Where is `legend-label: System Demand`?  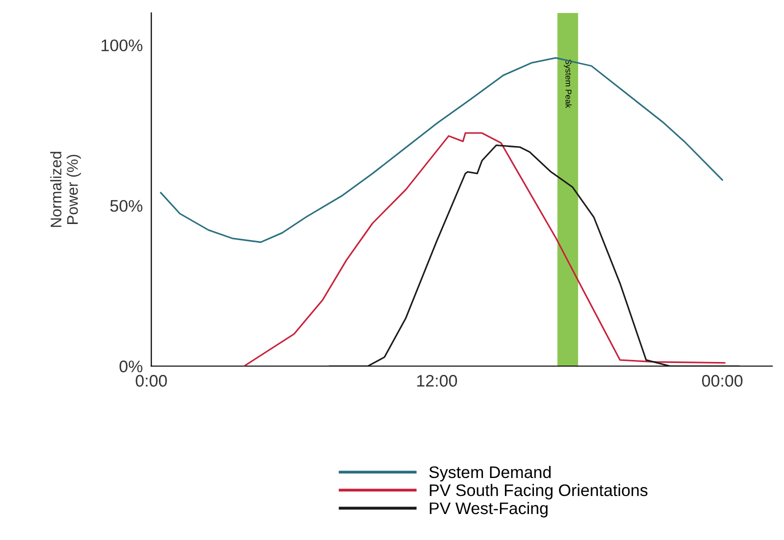
legend-label: System Demand is located at coordinates (490, 474).